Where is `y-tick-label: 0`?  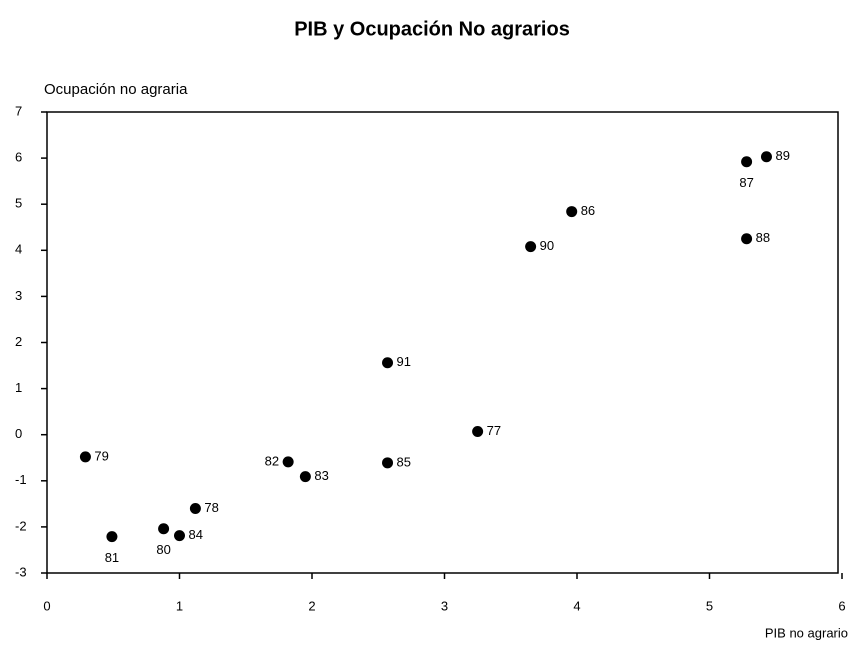 y-tick-label: 0 is located at coordinates (18, 433).